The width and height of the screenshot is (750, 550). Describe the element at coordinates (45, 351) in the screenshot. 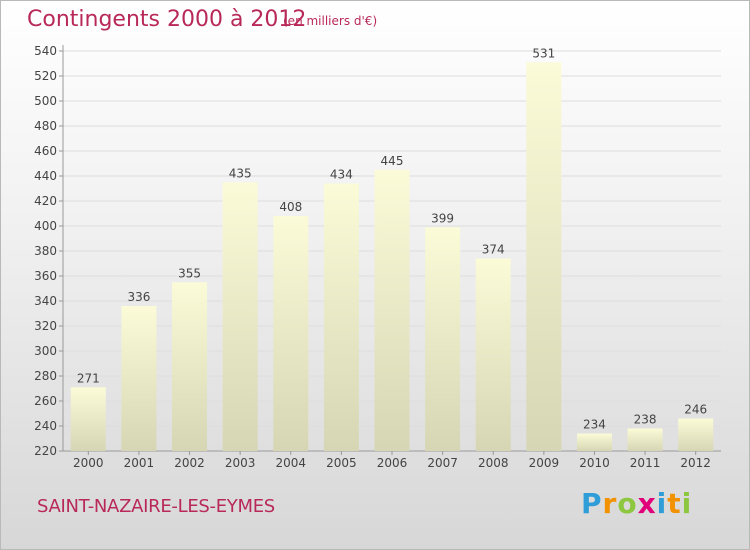

I see `y-tick-label: 300` at that location.